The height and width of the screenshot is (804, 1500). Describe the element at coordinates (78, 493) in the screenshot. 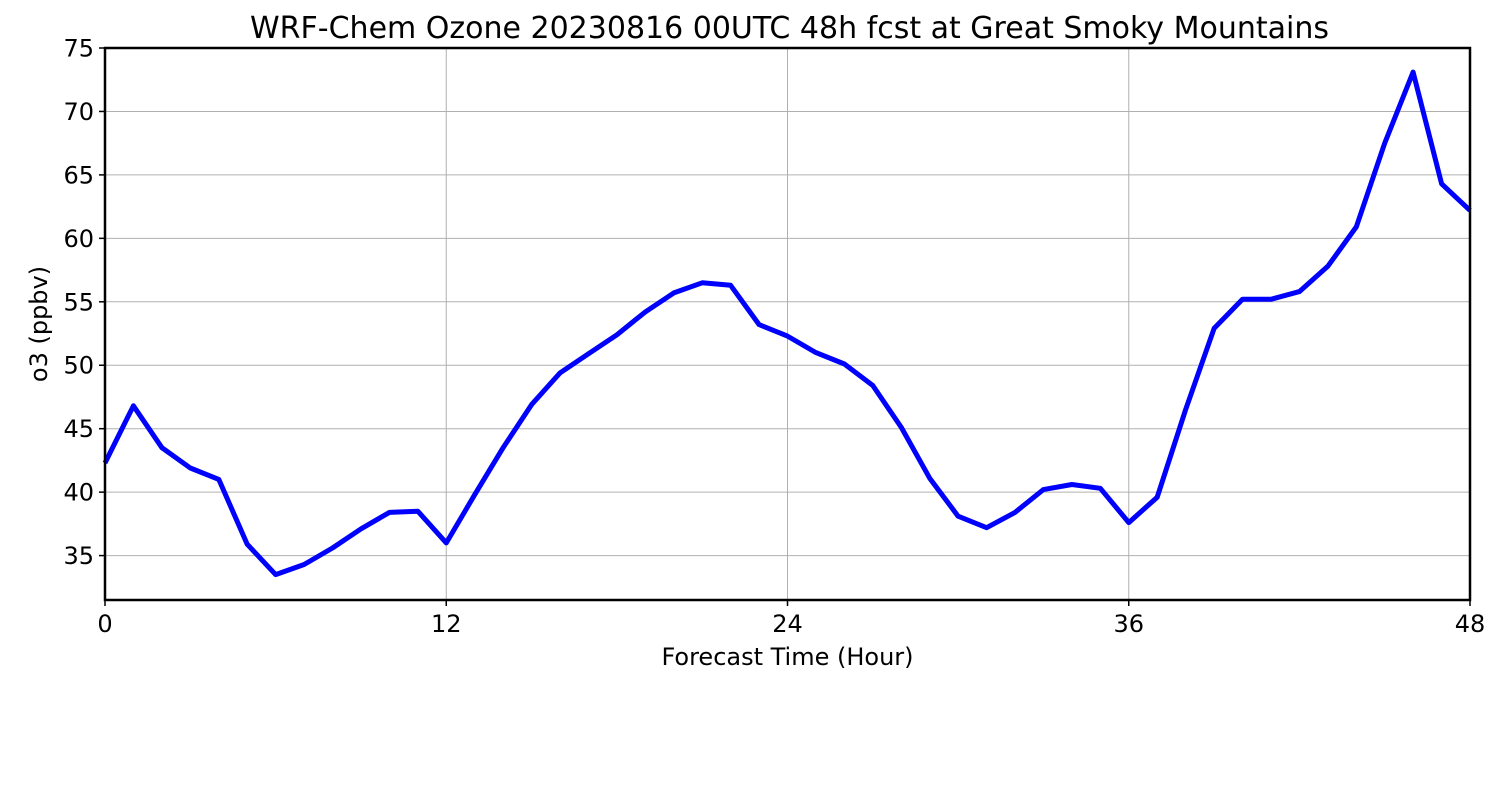

I see `y-tick-label: 40` at that location.